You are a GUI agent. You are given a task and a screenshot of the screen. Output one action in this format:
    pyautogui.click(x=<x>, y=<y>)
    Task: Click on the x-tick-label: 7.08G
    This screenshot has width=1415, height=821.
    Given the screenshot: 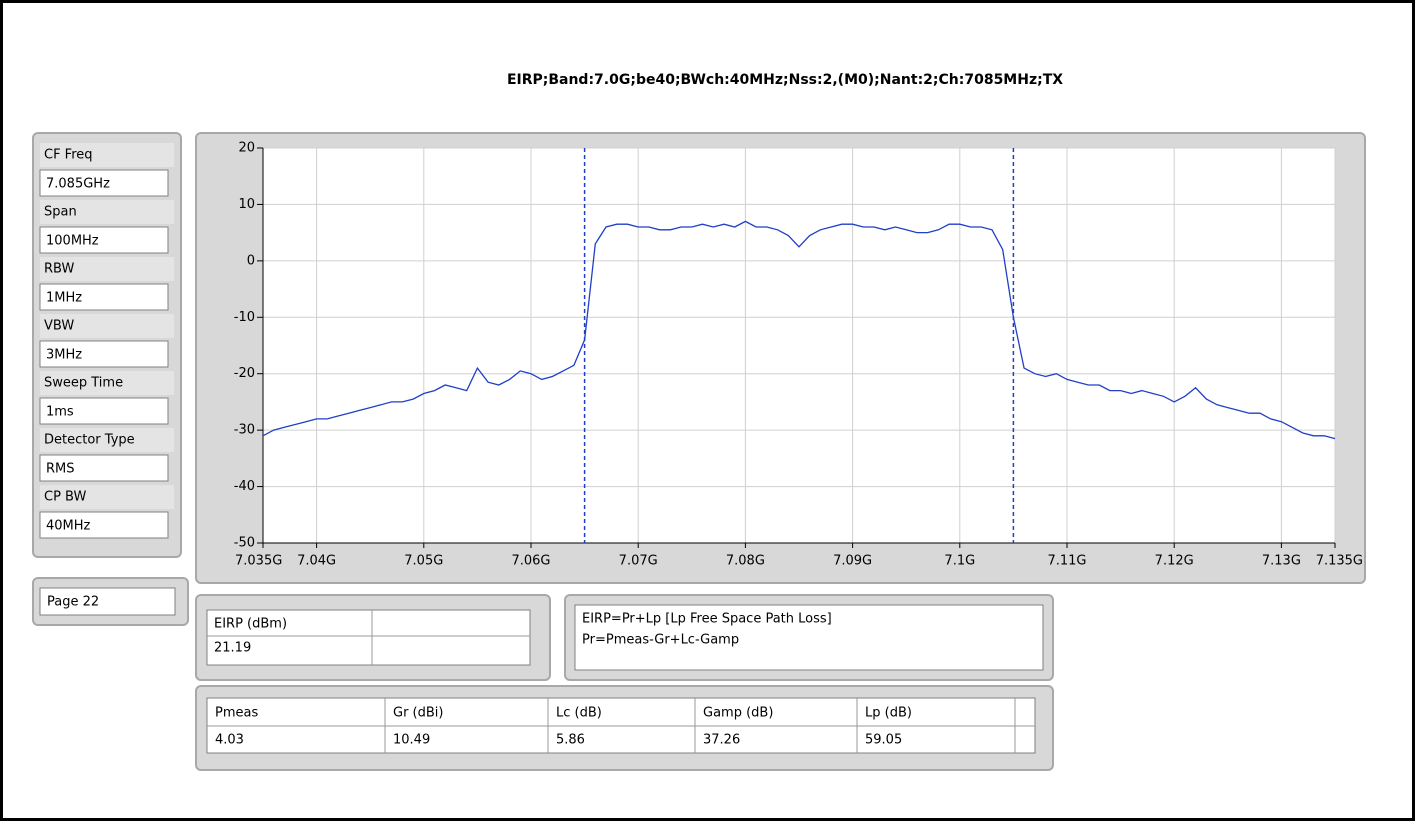 What is the action you would take?
    pyautogui.click(x=745, y=561)
    